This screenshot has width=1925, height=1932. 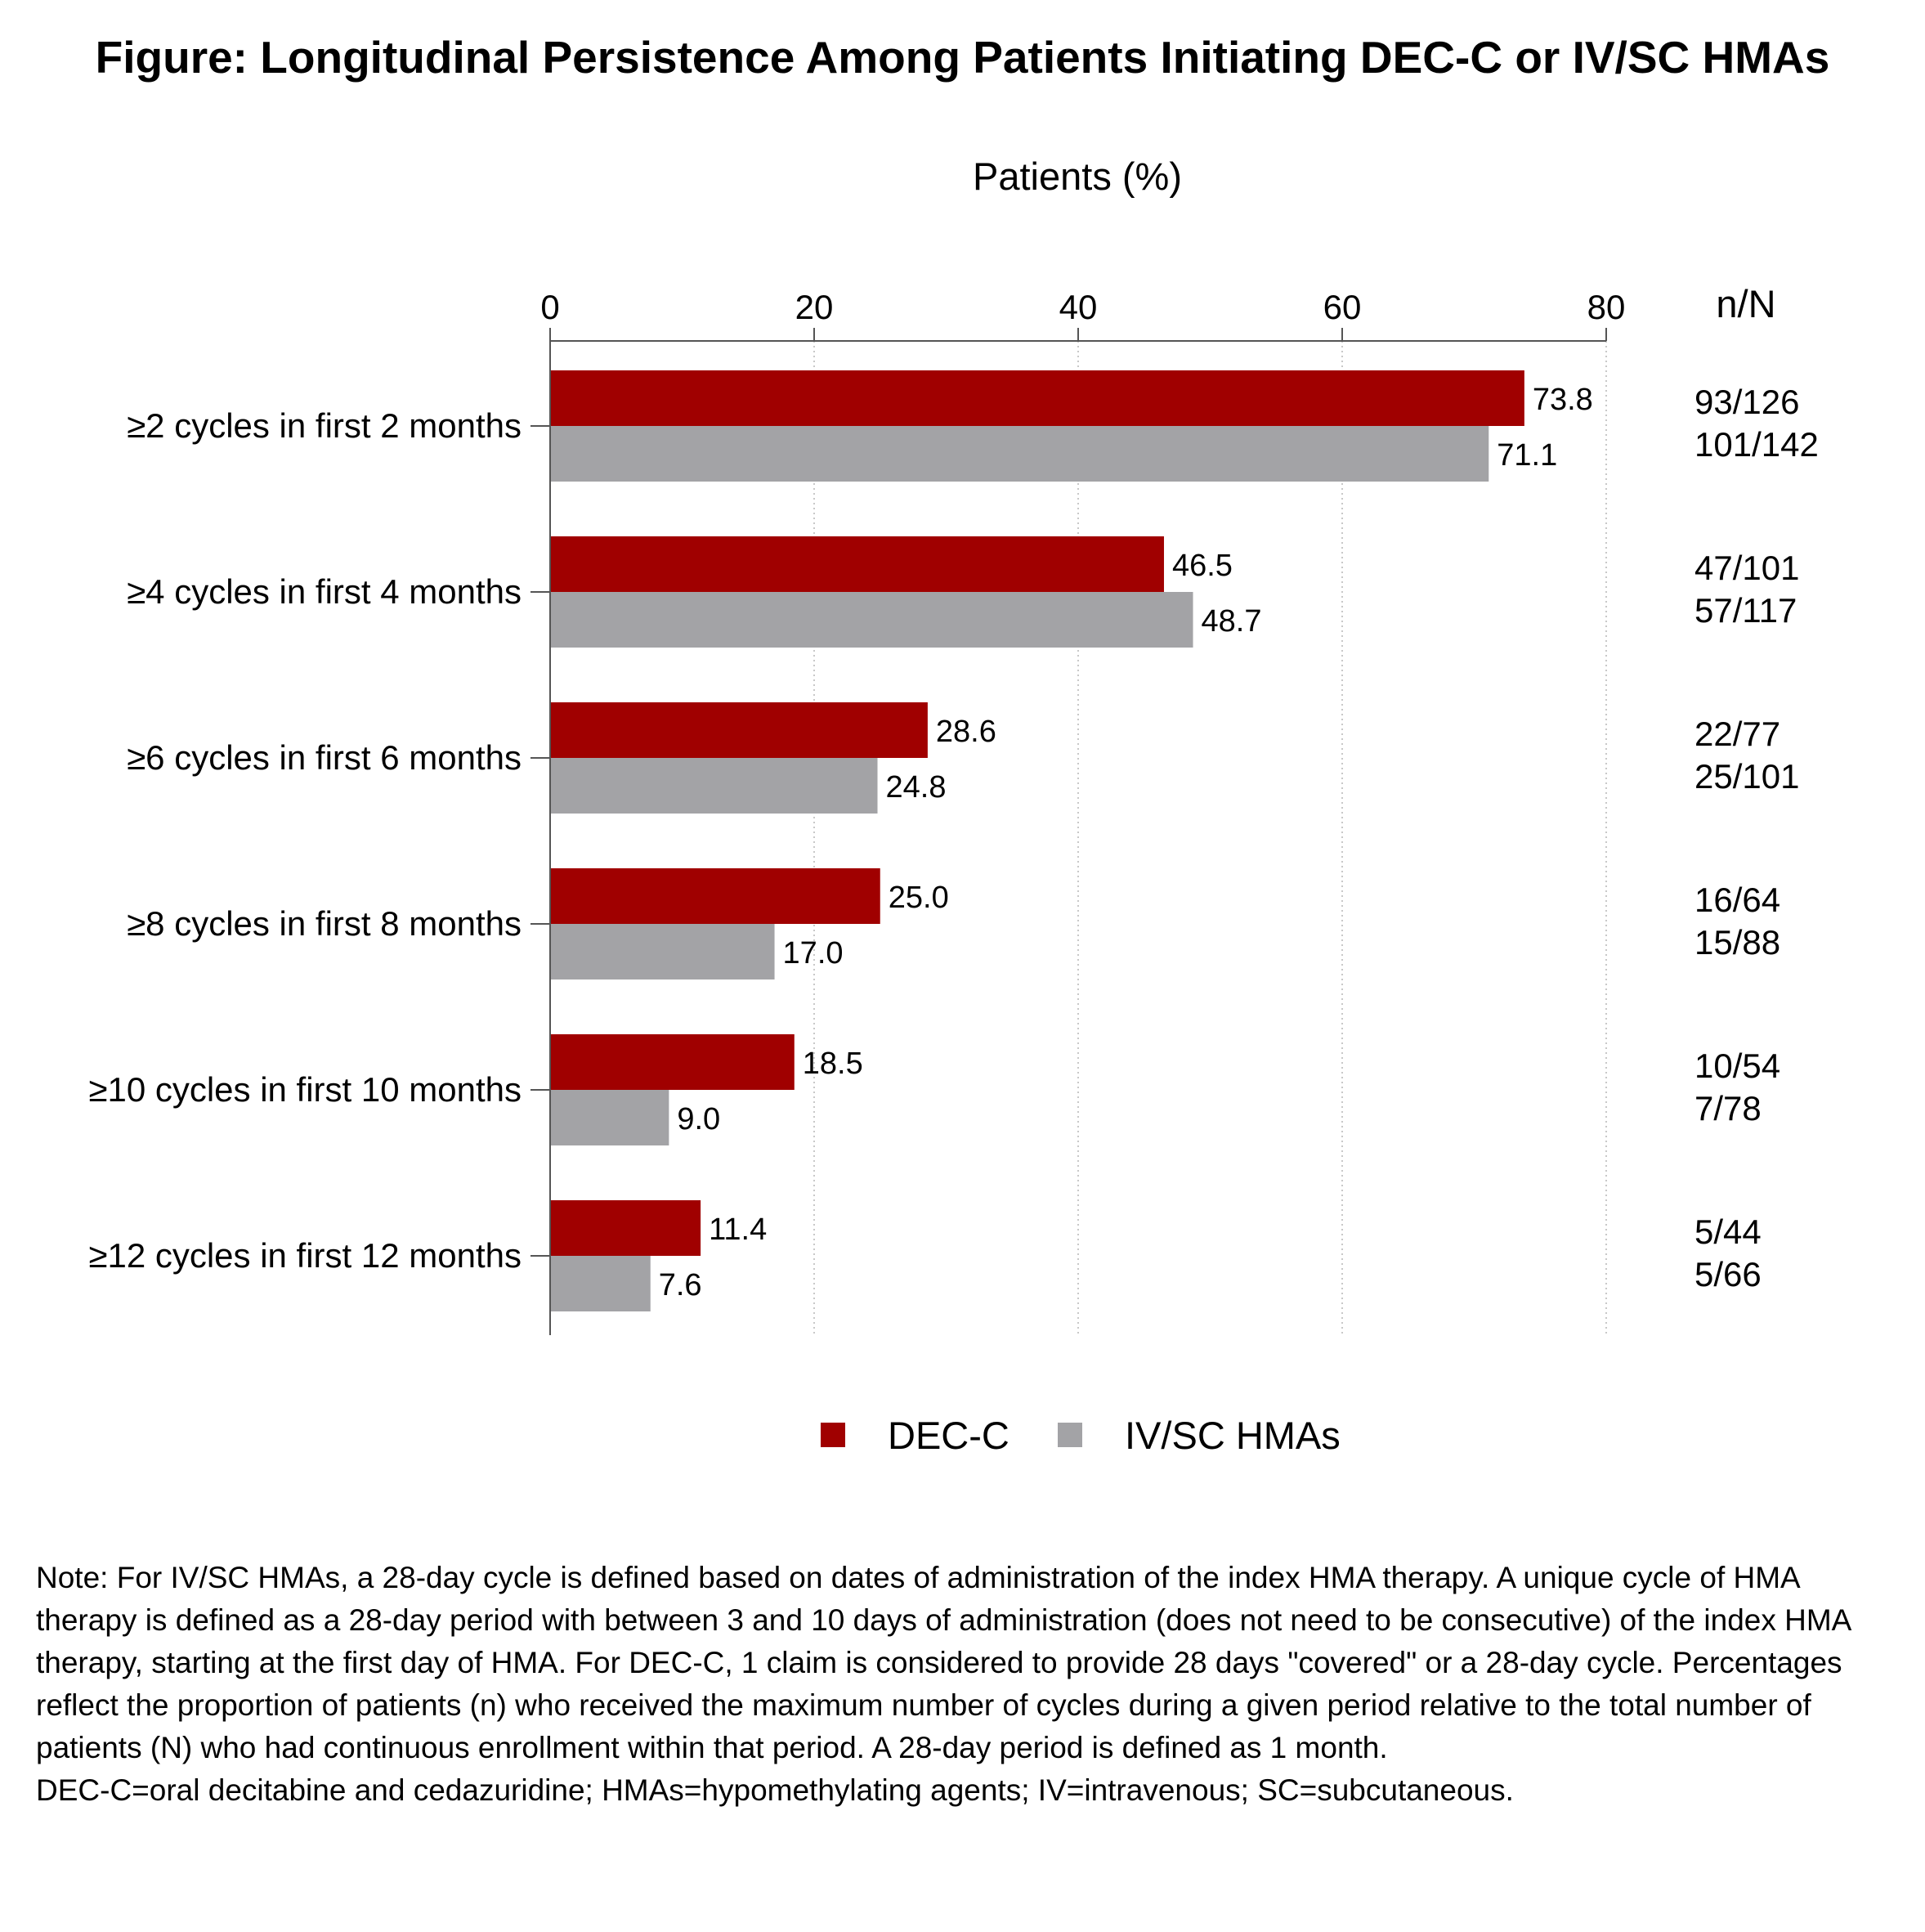 I want to click on nN-label-iv-sc-hmas: 25/101, so click(x=1747, y=776).